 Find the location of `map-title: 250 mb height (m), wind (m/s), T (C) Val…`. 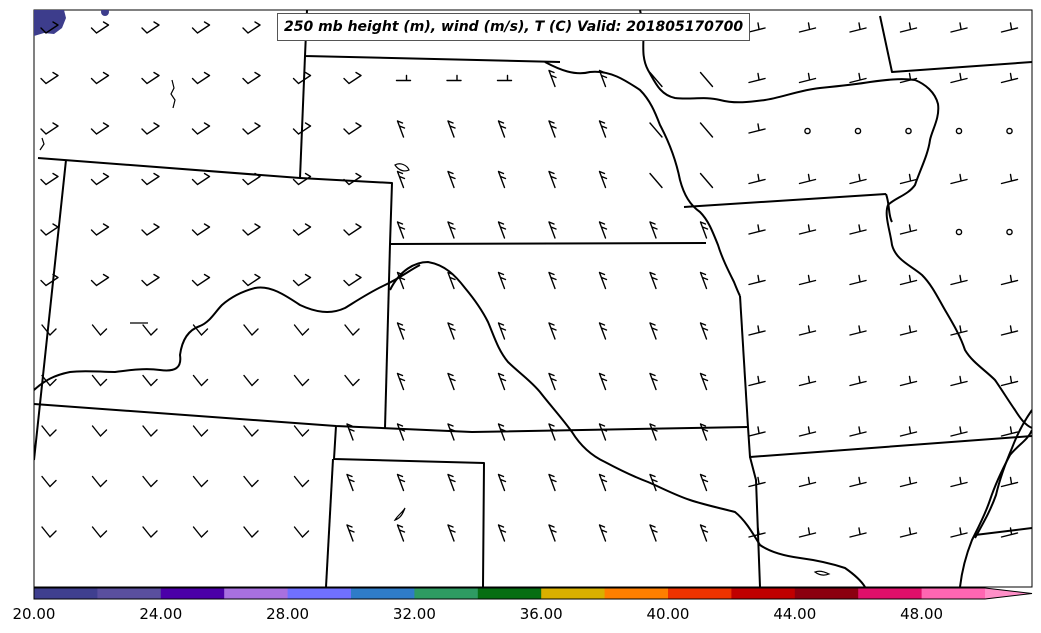

map-title: 250 mb height (m), wind (m/s), T (C) Val… is located at coordinates (514, 27).